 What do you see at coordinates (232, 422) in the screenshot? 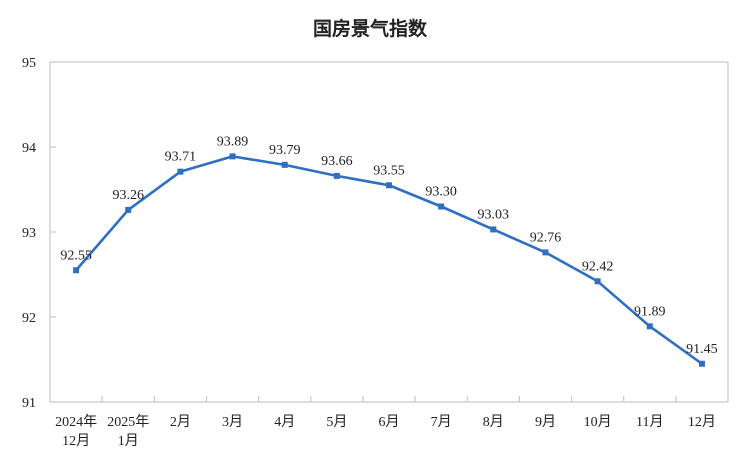
I see `x-tick-label: 3月` at bounding box center [232, 422].